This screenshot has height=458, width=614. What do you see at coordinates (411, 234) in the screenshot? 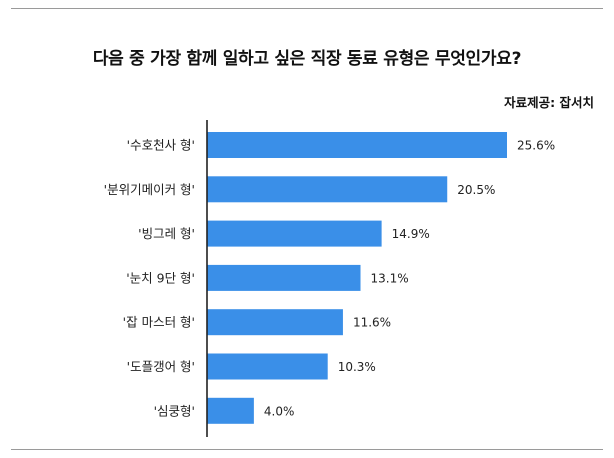
I see `value-label-2: 14.9%` at bounding box center [411, 234].